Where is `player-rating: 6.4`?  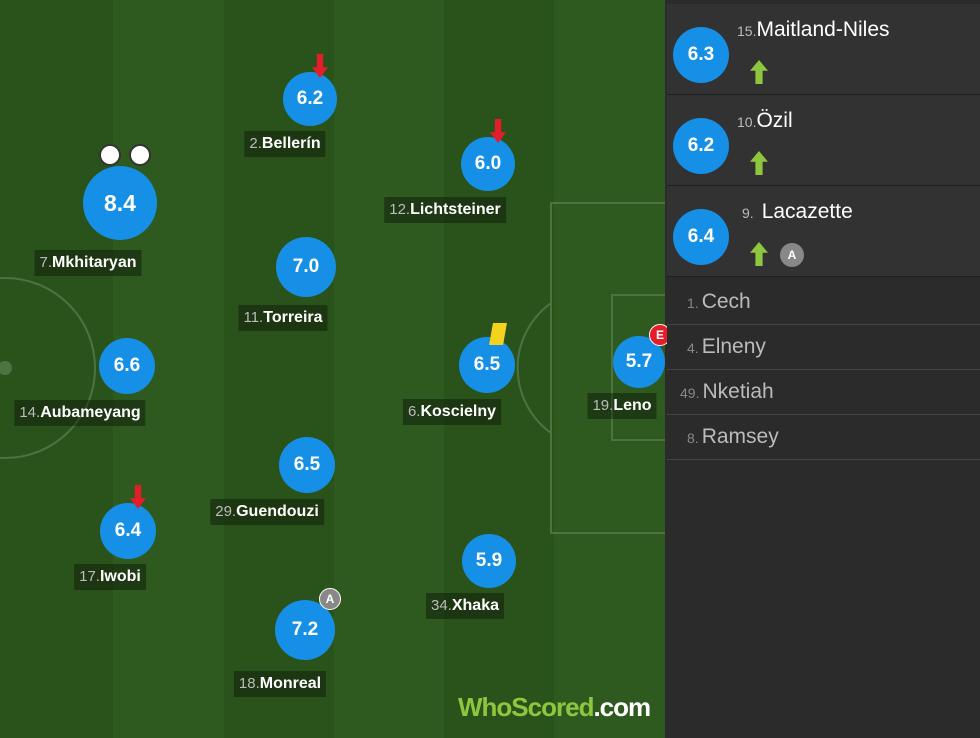
player-rating: 6.4 is located at coordinates (128, 531).